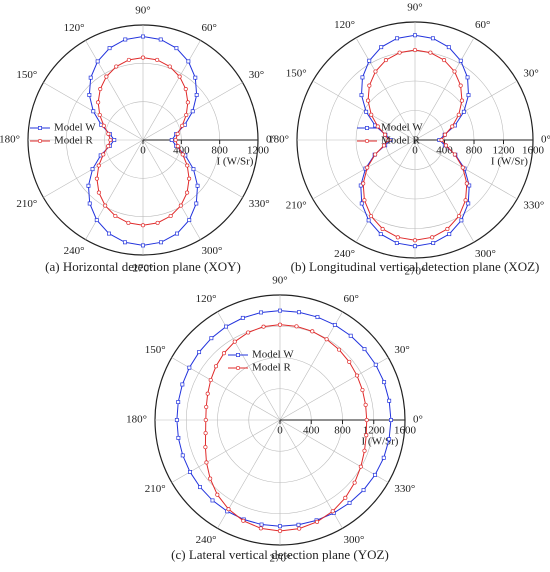 The width and height of the screenshot is (550, 572). Describe the element at coordinates (40, 128) in the screenshot. I see `legend-marker` at that location.